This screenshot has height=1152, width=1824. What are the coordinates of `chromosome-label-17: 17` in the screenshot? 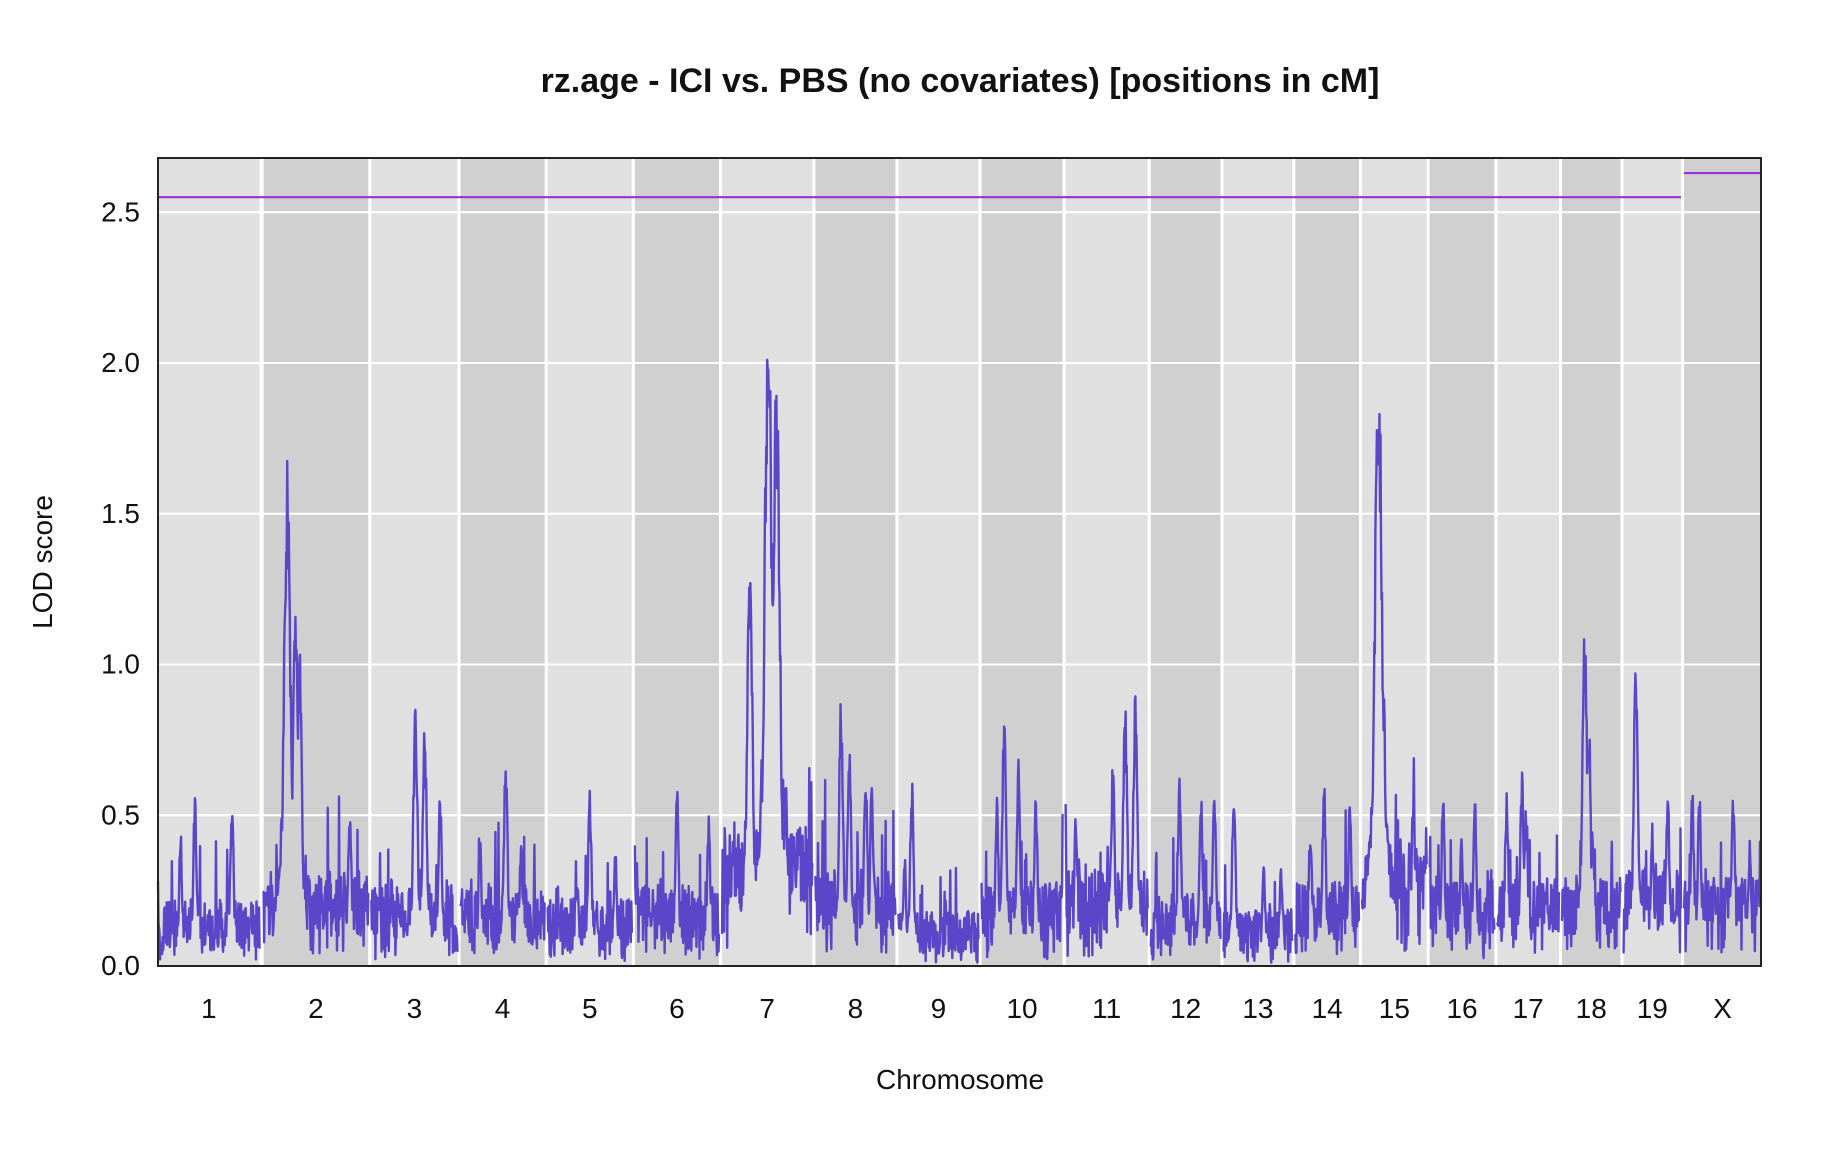 It's located at (1528, 1008).